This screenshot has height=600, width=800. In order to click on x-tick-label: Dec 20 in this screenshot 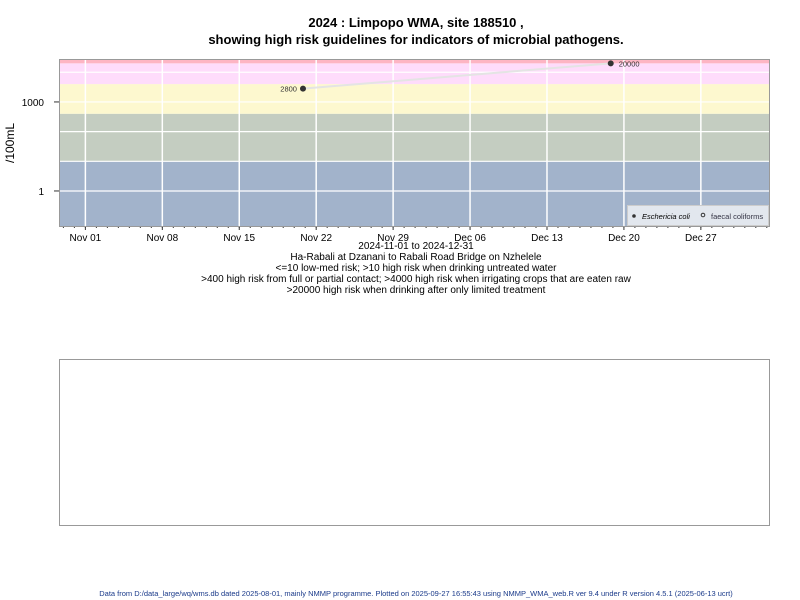, I will do `click(624, 238)`.